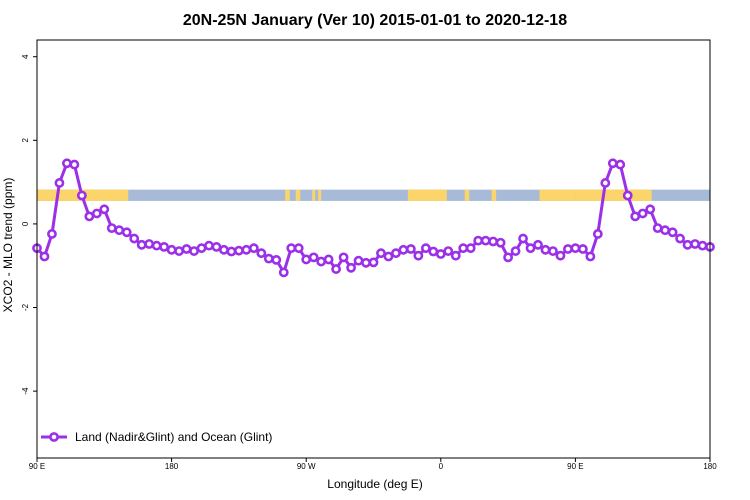 The width and height of the screenshot is (750, 500). What do you see at coordinates (373, 195) in the screenshot?
I see `ocean-band` at bounding box center [373, 195].